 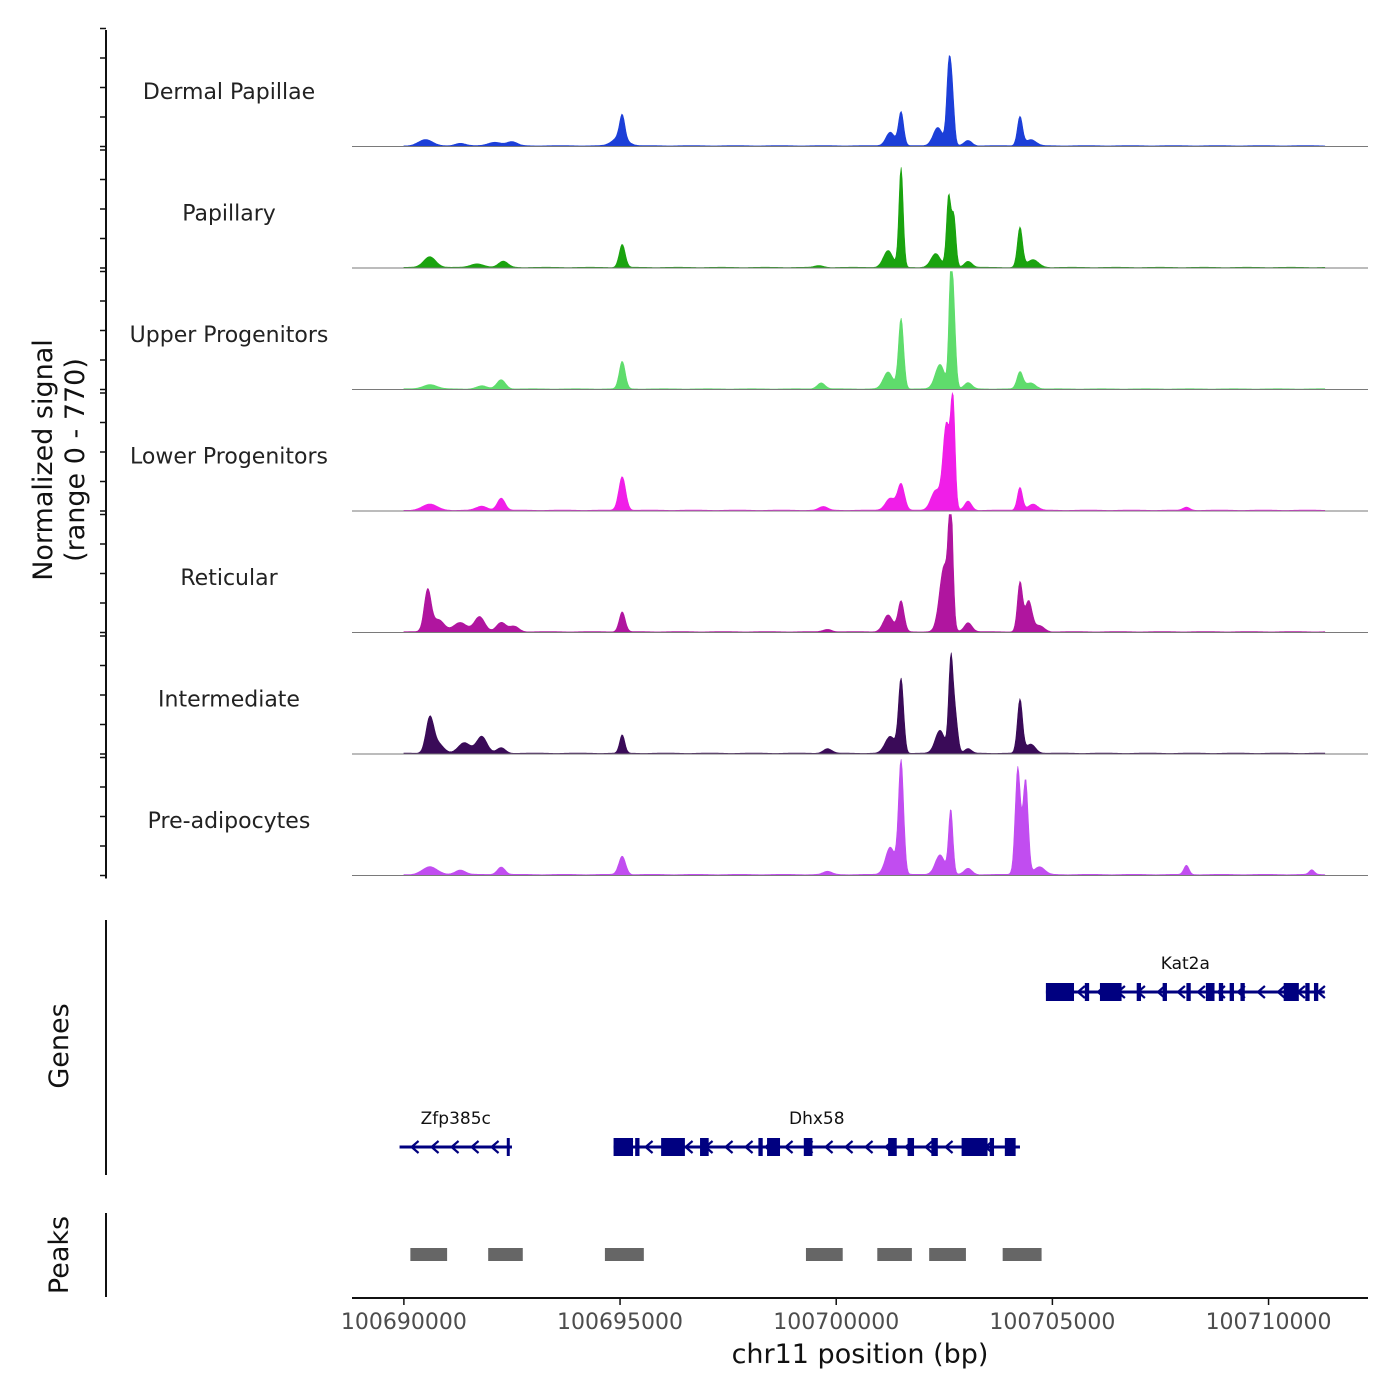 What do you see at coordinates (43, 460) in the screenshot?
I see `y-axis-title: Normalized signal` at bounding box center [43, 460].